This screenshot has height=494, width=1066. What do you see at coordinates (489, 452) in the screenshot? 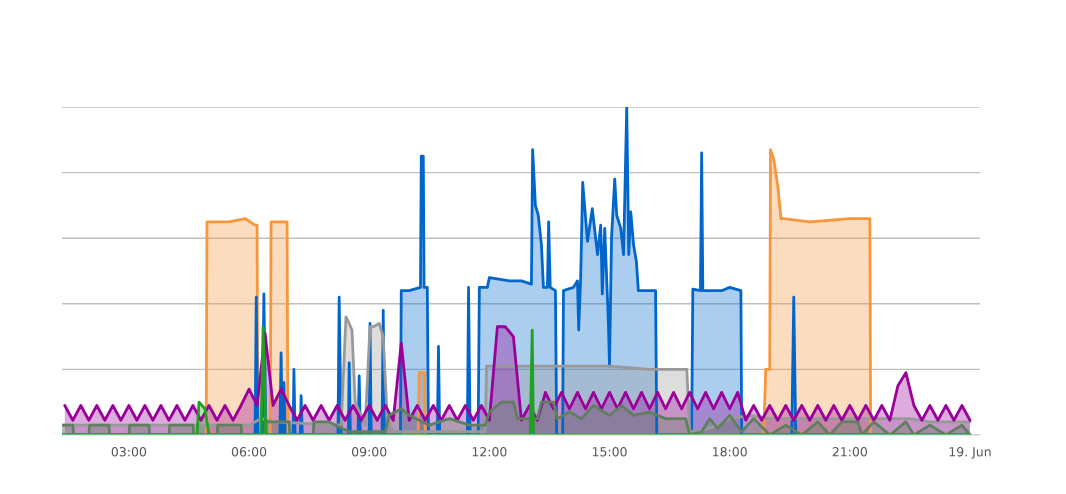
I see `x-tick-label: 12:00` at bounding box center [489, 452].